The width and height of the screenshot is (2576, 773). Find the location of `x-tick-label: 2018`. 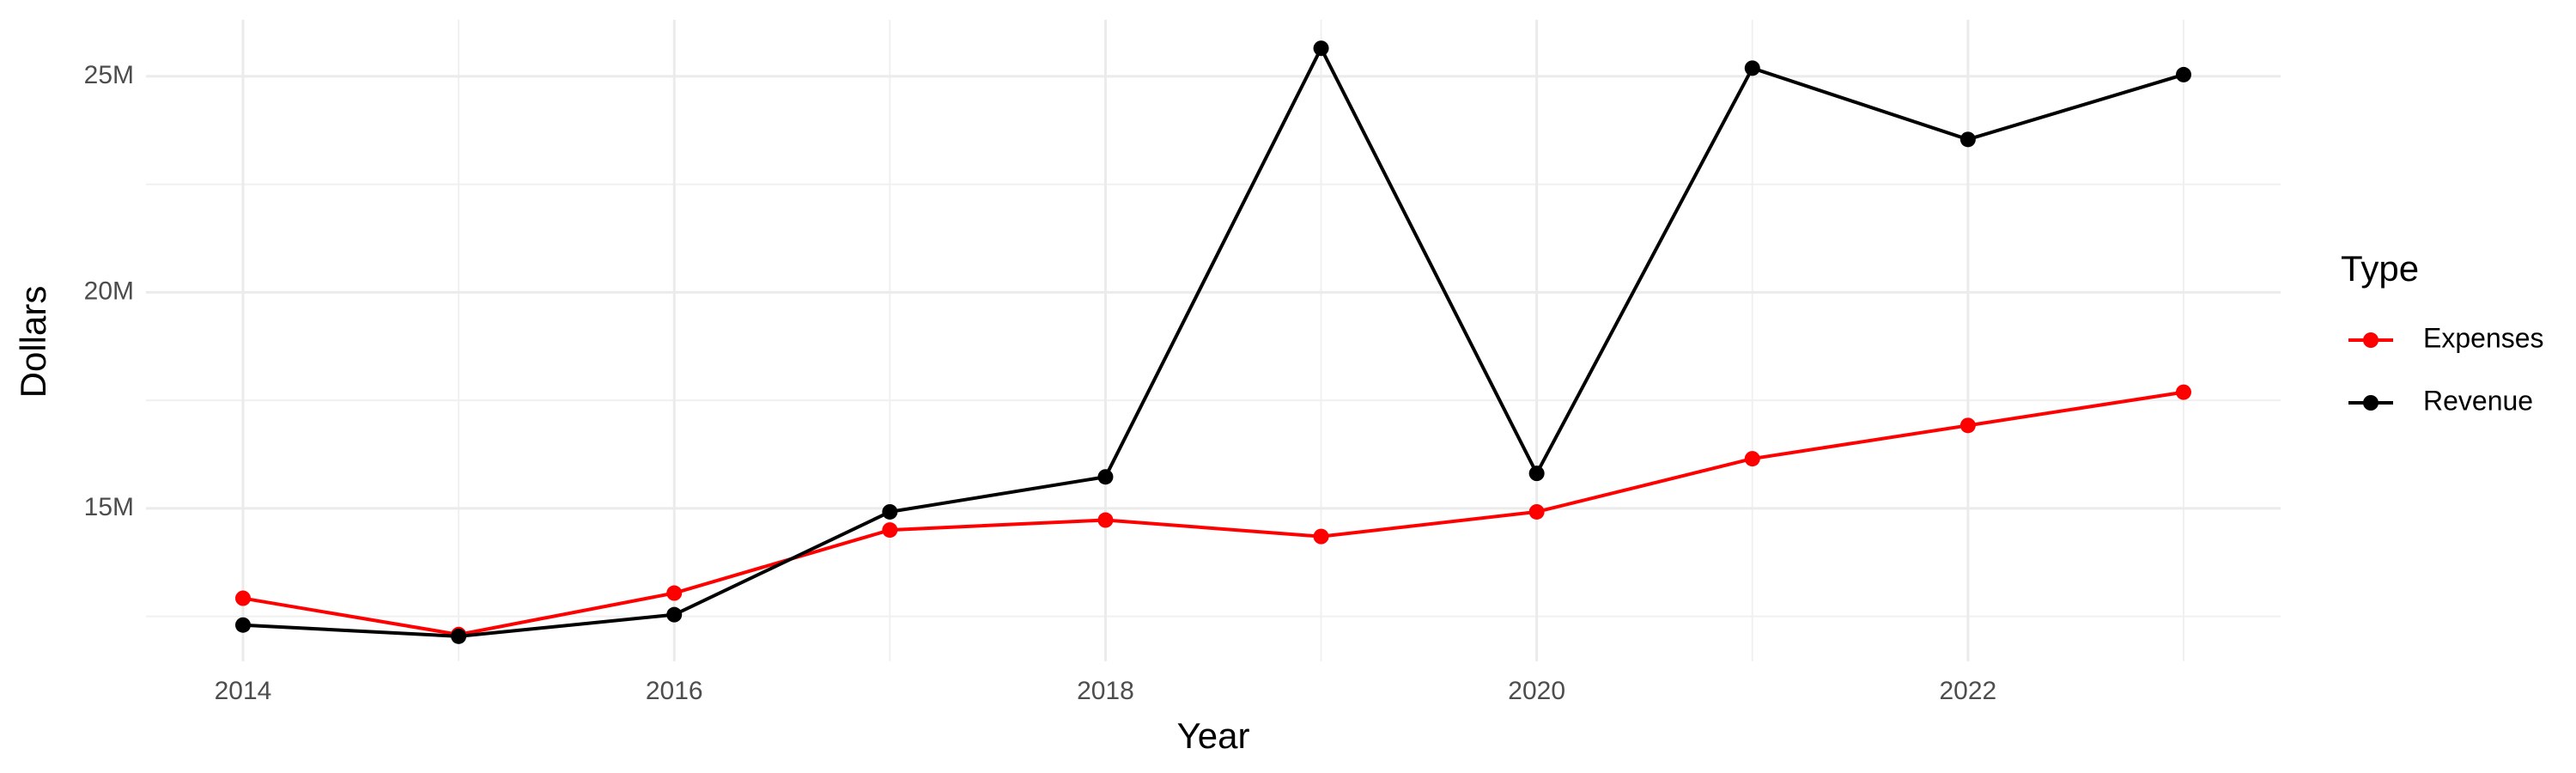

x-tick-label: 2018 is located at coordinates (1105, 691).